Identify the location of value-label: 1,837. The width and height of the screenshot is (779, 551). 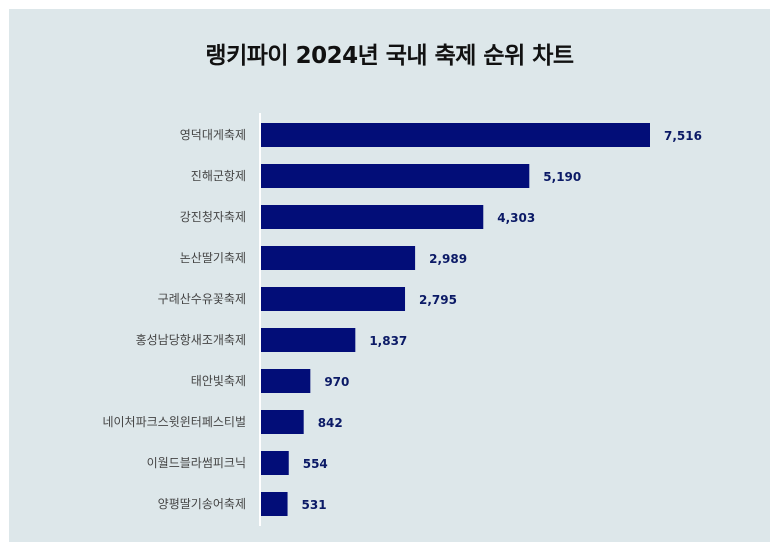
(388, 341).